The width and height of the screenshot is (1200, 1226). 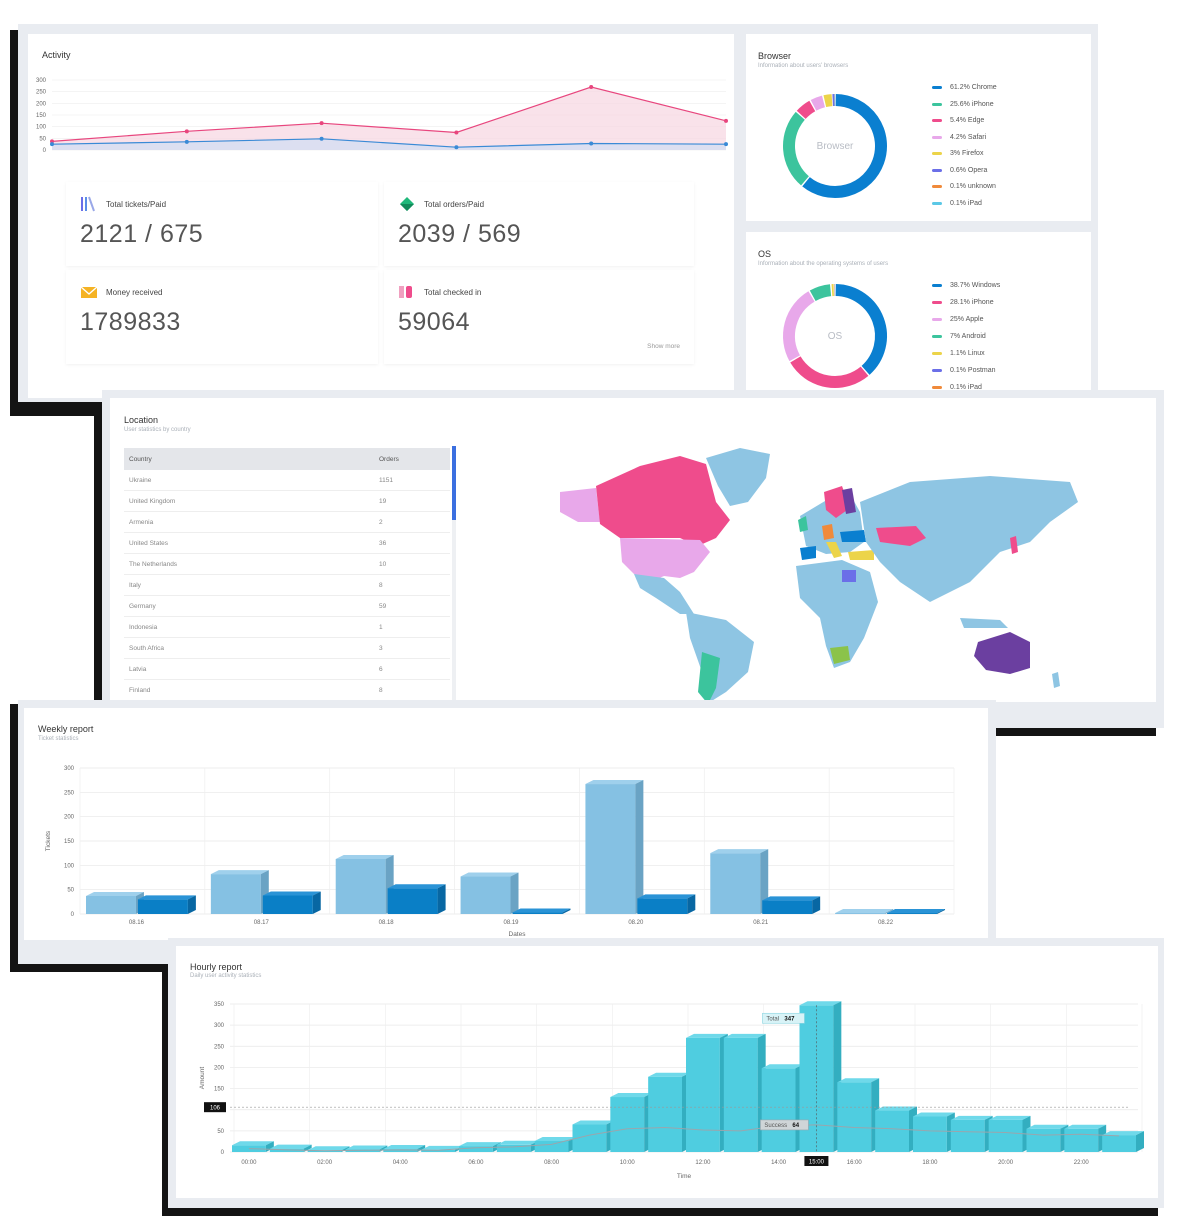 I want to click on os-legend-item: 25% Apple, so click(x=957, y=319).